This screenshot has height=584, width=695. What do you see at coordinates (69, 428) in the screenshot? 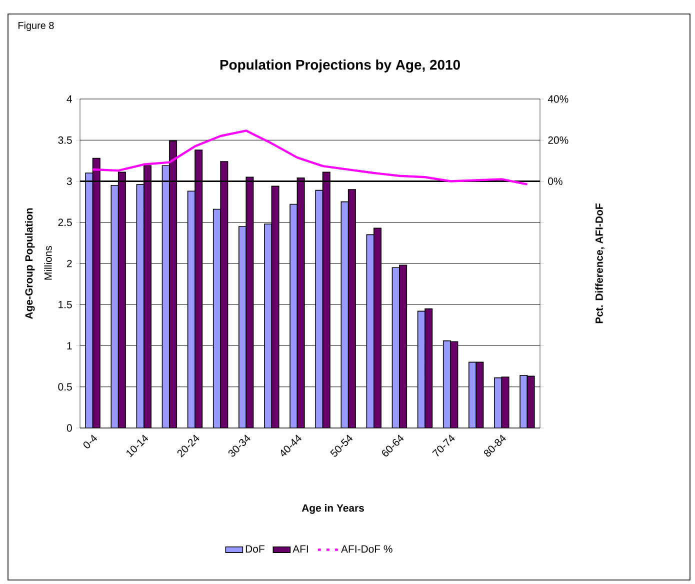
I see `y-tick-label: 0` at bounding box center [69, 428].